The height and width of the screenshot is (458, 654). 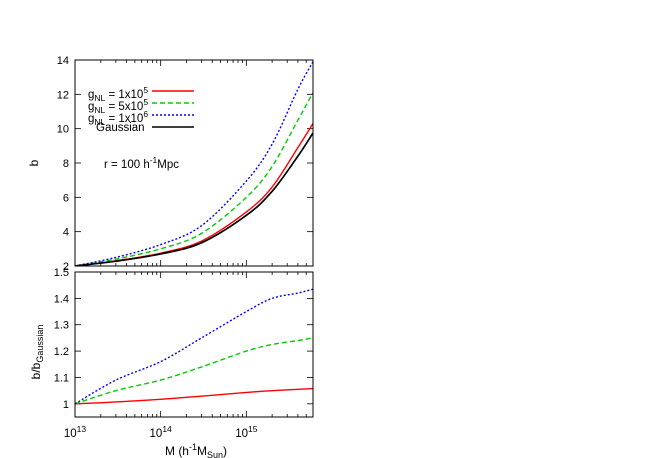 I want to click on bottom-ytick-label: 1, so click(x=66, y=405).